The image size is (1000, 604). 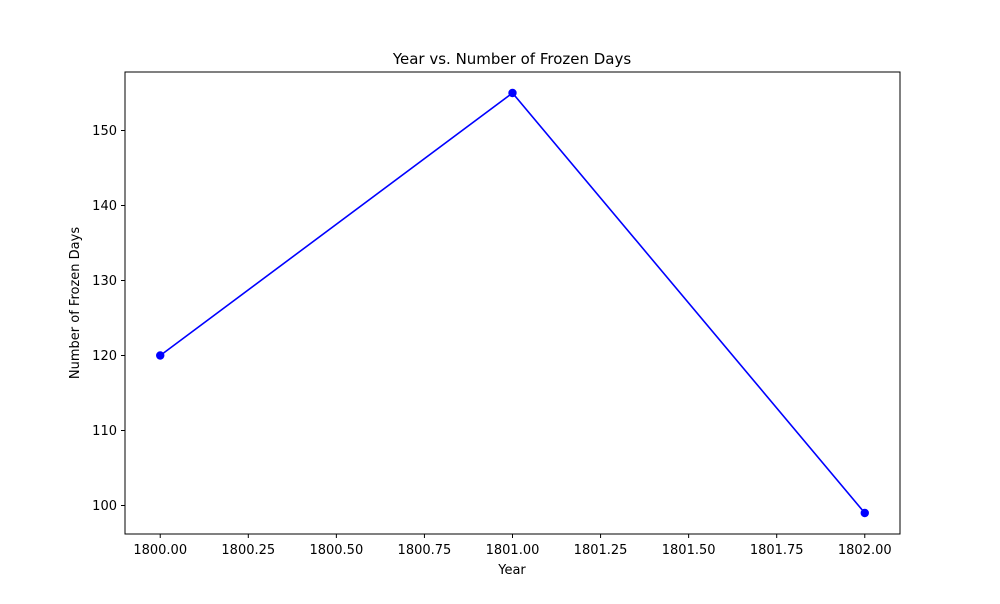 I want to click on x-tick-label: 1800.75, so click(x=425, y=550).